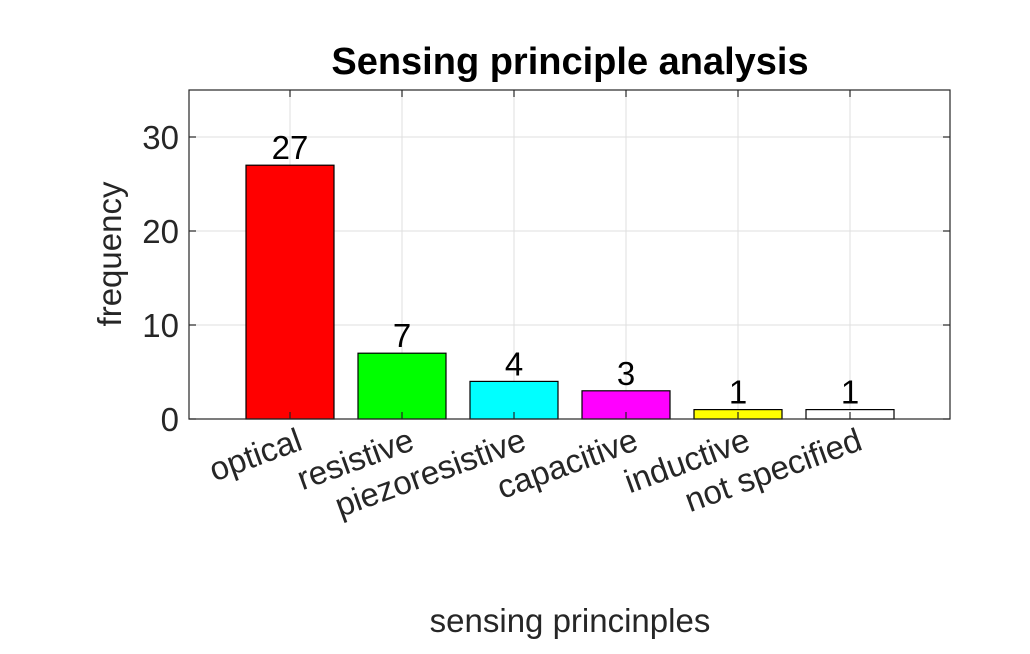 Image resolution: width=1030 pixels, height=654 pixels. Describe the element at coordinates (290, 147) in the screenshot. I see `bar-value-label: 27` at that location.